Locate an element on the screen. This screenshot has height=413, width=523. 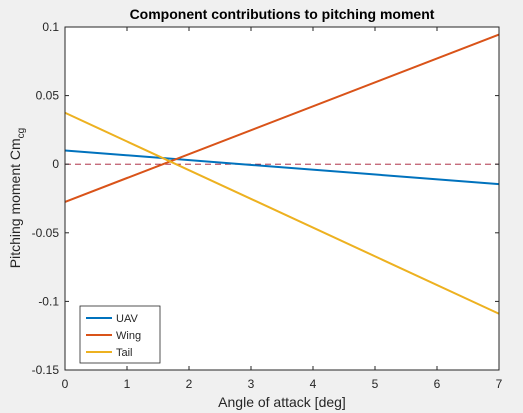
y-tick-label: 0 is located at coordinates (55, 164).